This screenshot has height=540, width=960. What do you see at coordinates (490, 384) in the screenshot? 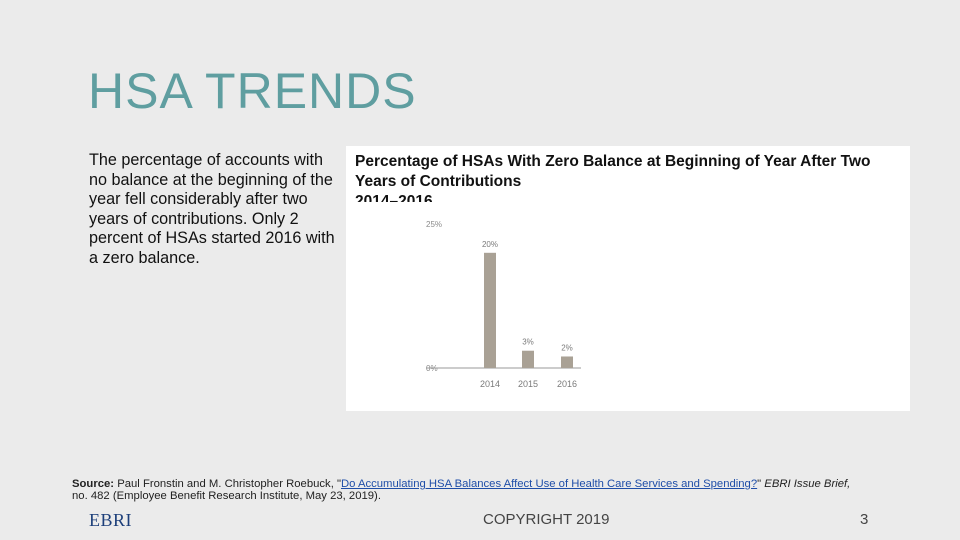
I see `x-tick-label: 2014` at bounding box center [490, 384].